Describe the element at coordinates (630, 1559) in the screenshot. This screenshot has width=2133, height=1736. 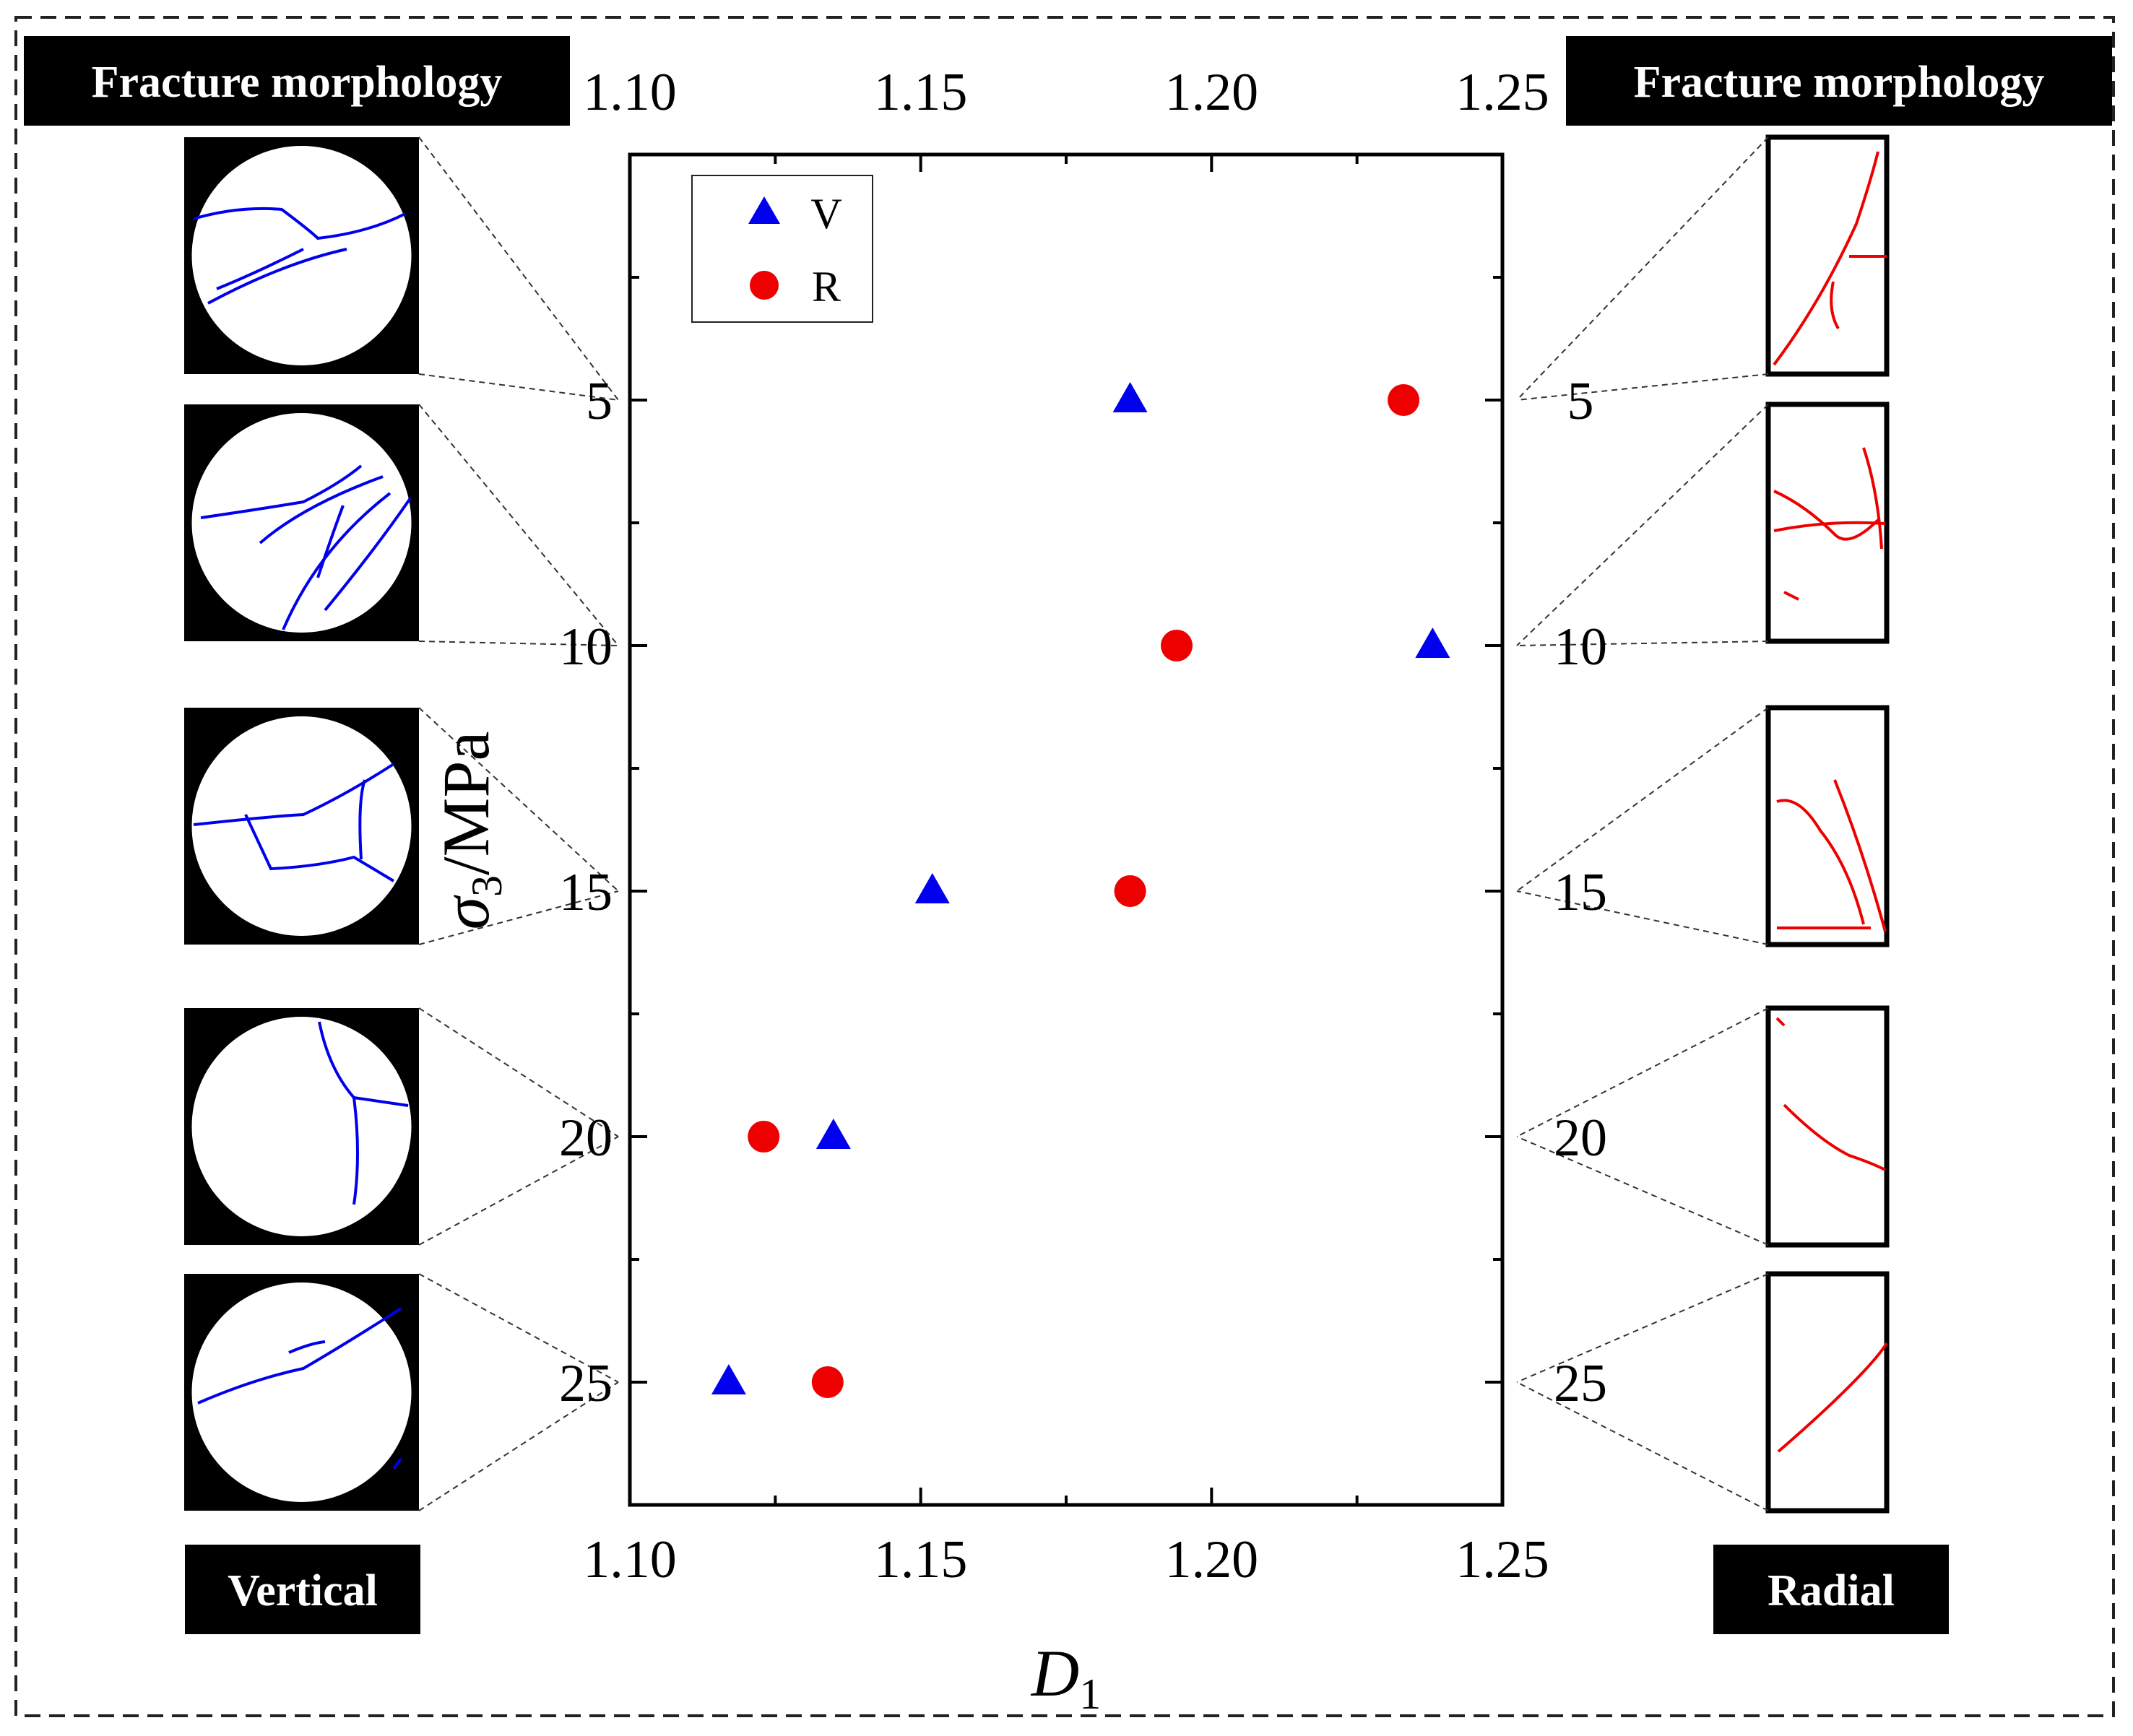
I see `x-tick-label: 1.10` at that location.